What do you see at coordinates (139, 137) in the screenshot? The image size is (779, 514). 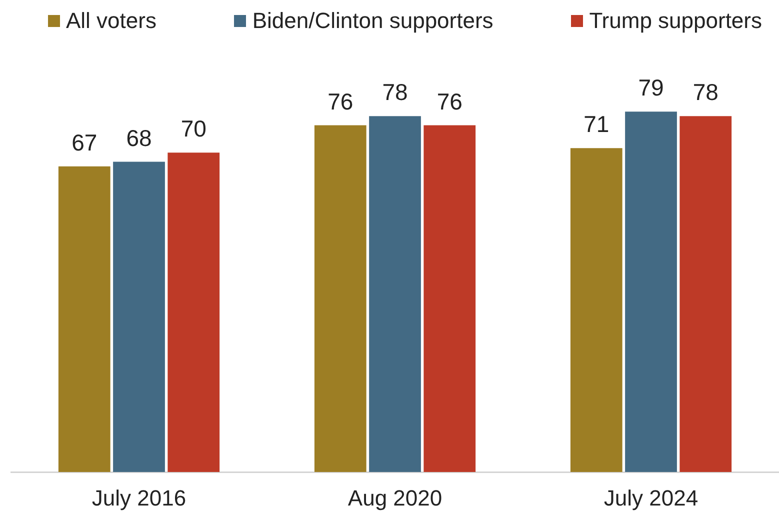 I see `data-label: 68` at bounding box center [139, 137].